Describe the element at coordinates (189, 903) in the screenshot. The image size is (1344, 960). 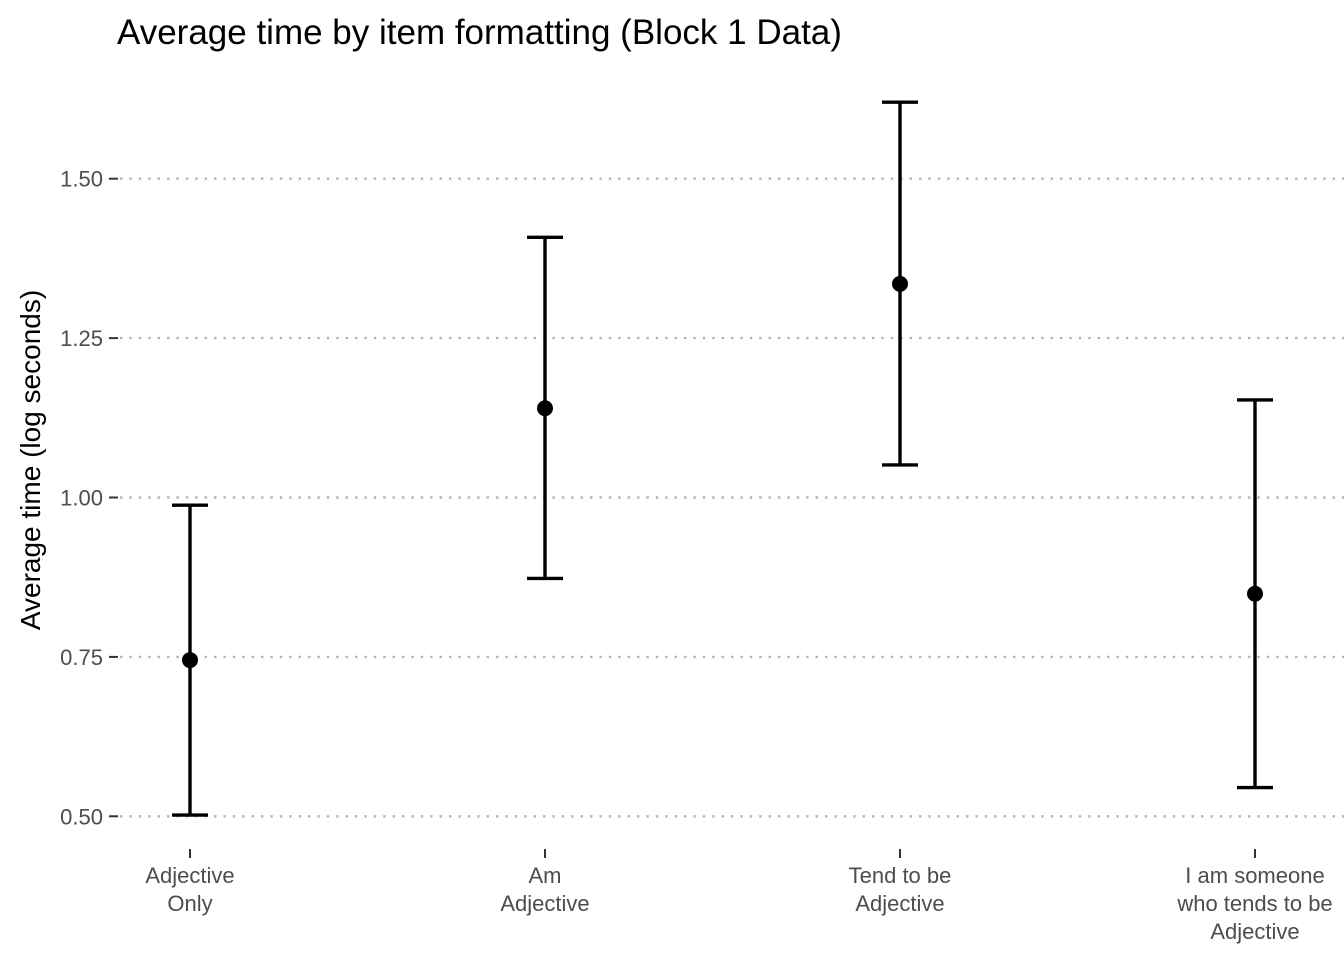
I see `x-tick-label-line: Only` at that location.